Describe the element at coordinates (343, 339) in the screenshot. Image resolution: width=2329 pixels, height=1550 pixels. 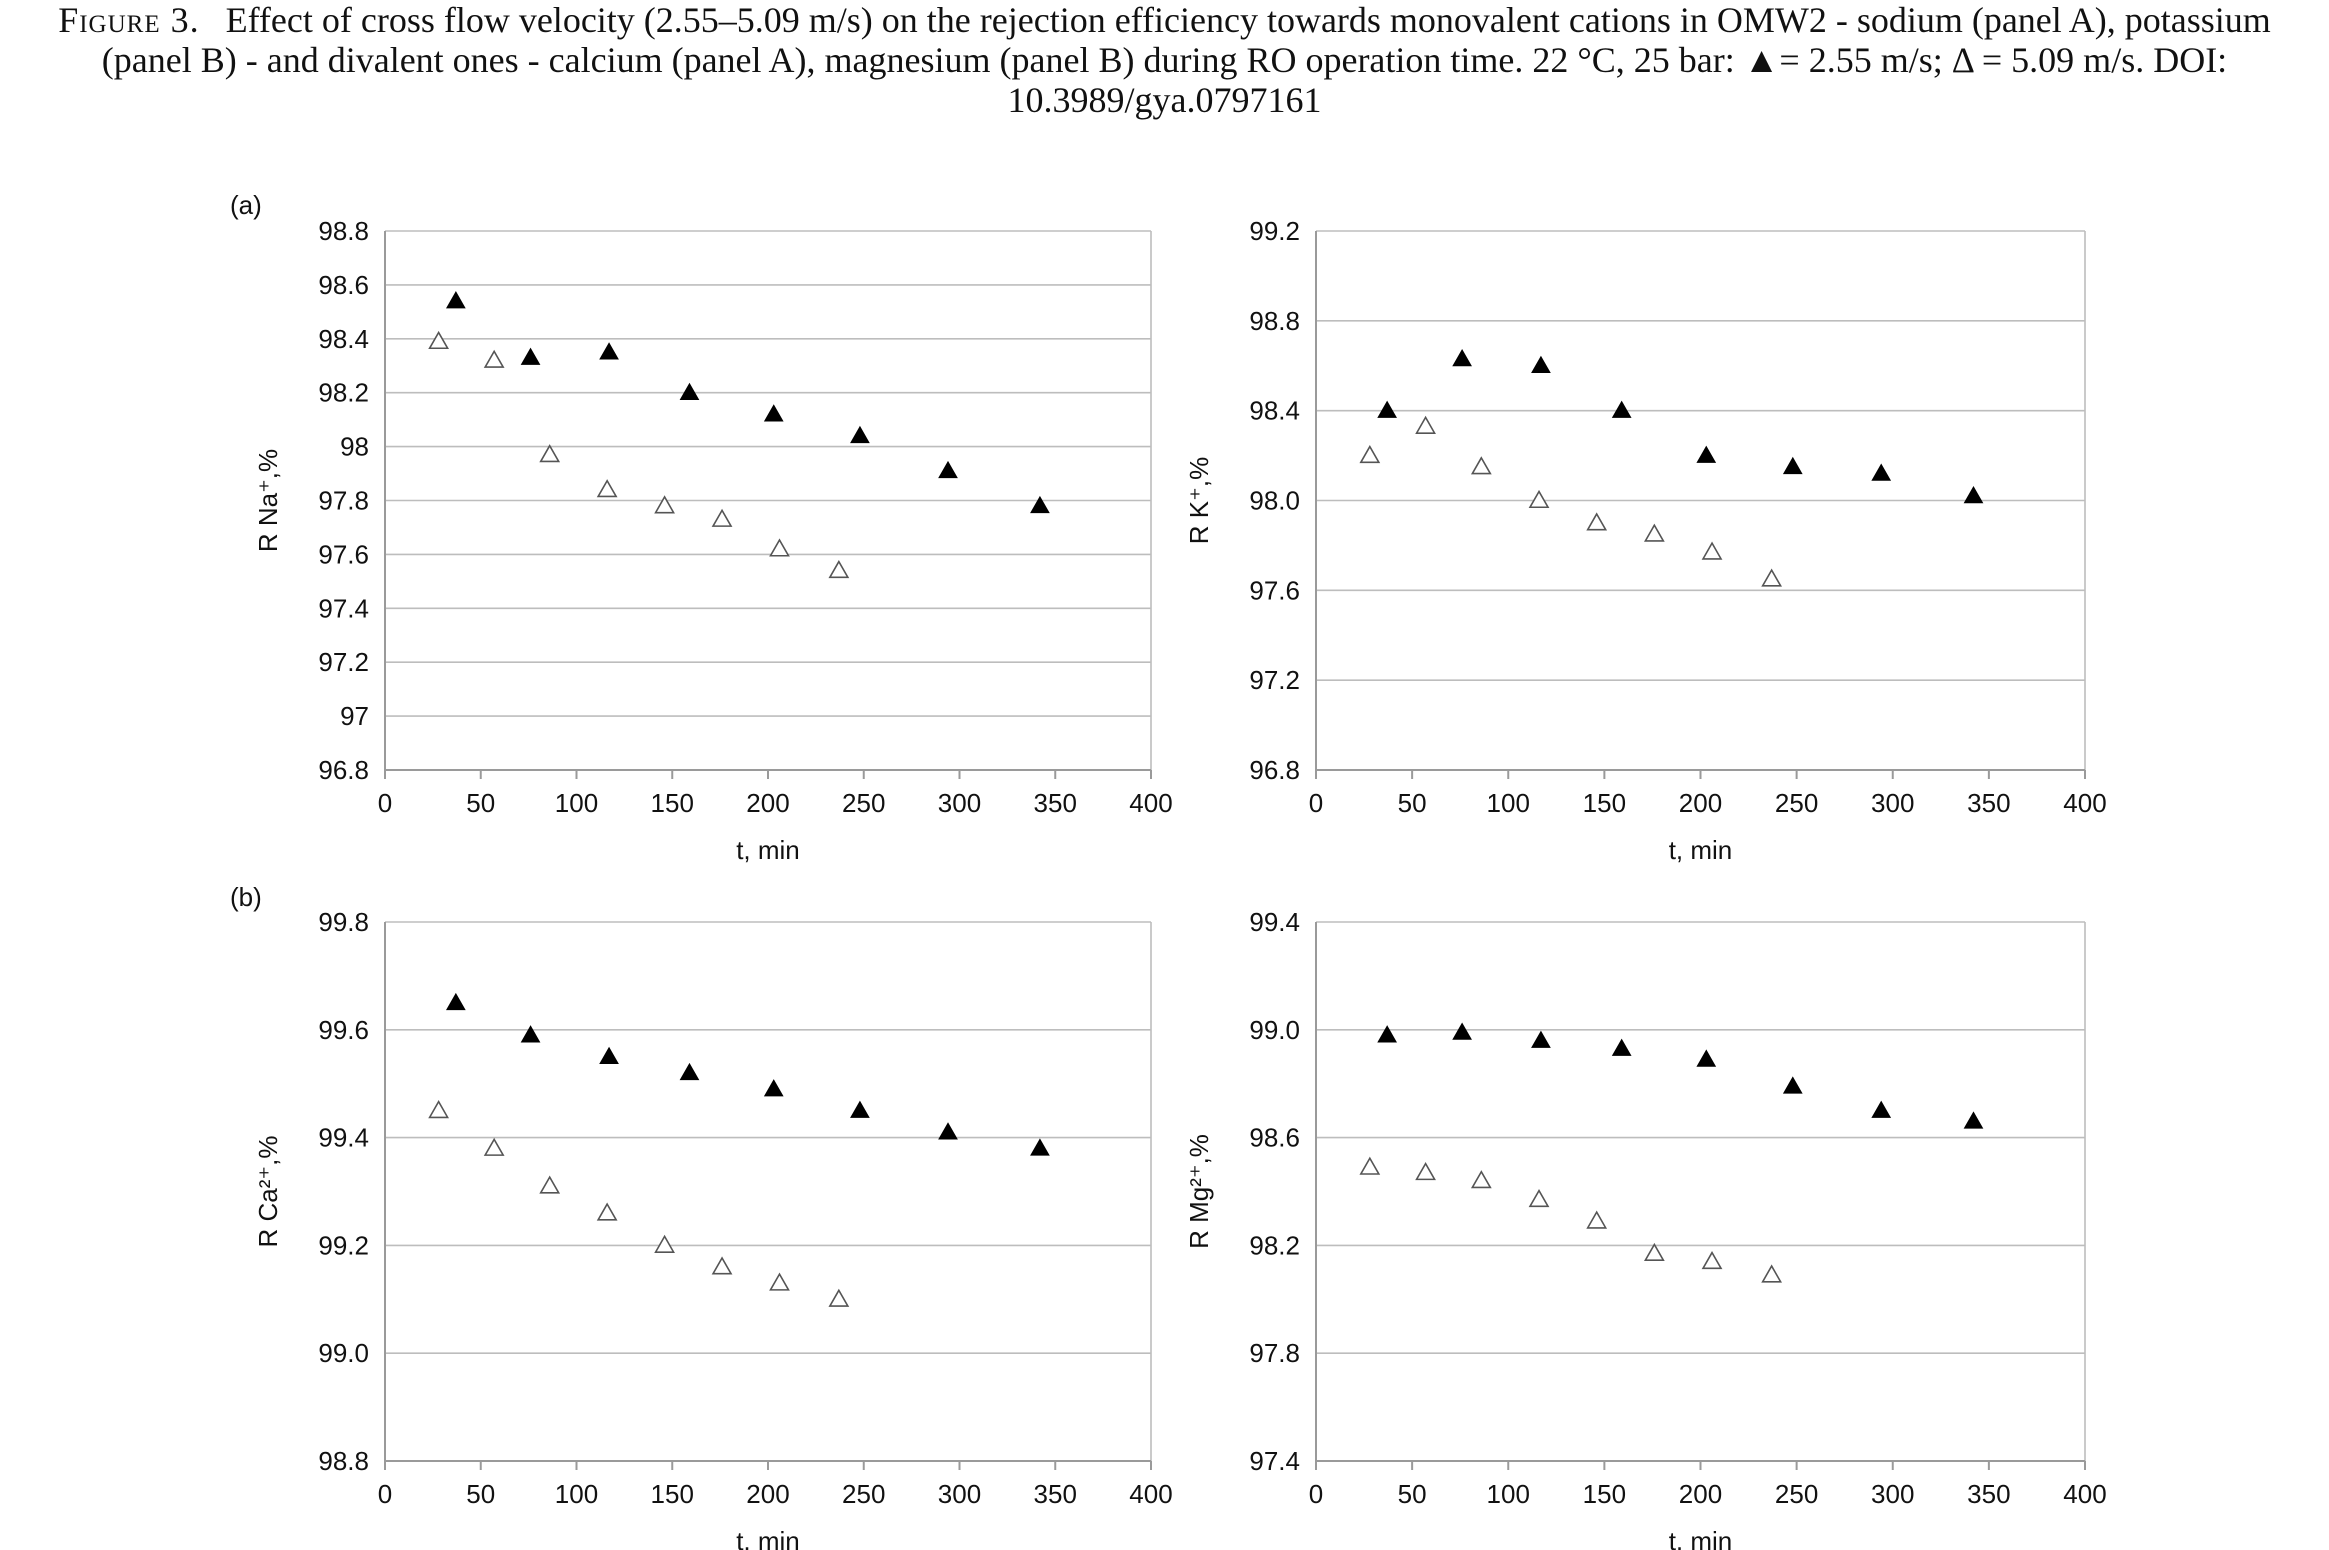
I see `y-tick-label: 98.4` at that location.